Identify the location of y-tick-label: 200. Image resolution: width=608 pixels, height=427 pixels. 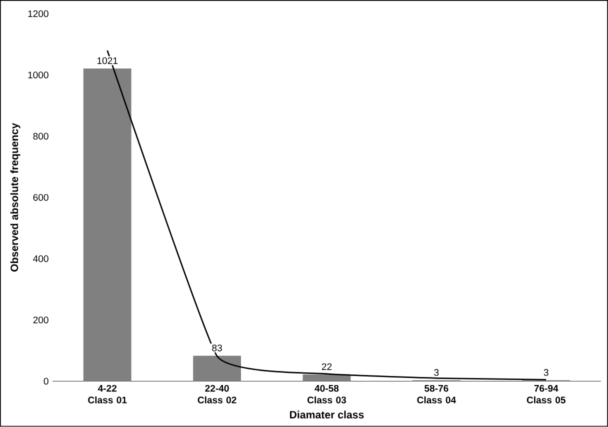
(40, 320).